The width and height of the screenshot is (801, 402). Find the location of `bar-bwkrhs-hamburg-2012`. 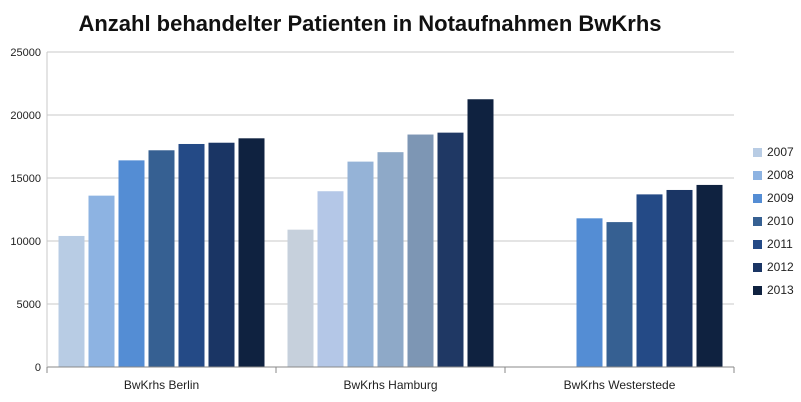

bar-bwkrhs-hamburg-2012 is located at coordinates (450, 249).